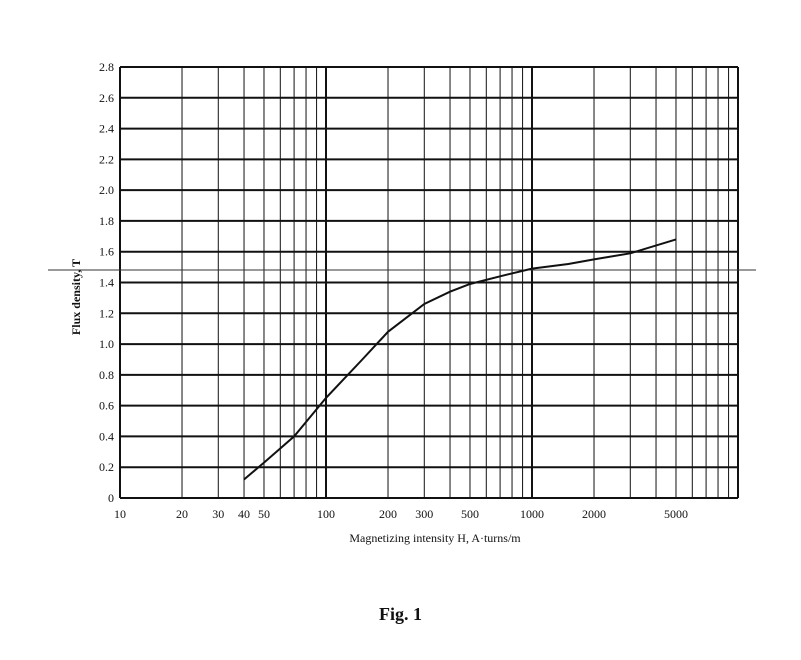 This screenshot has width=801, height=660. Describe the element at coordinates (111, 498) in the screenshot. I see `y-tick-label: 0` at that location.